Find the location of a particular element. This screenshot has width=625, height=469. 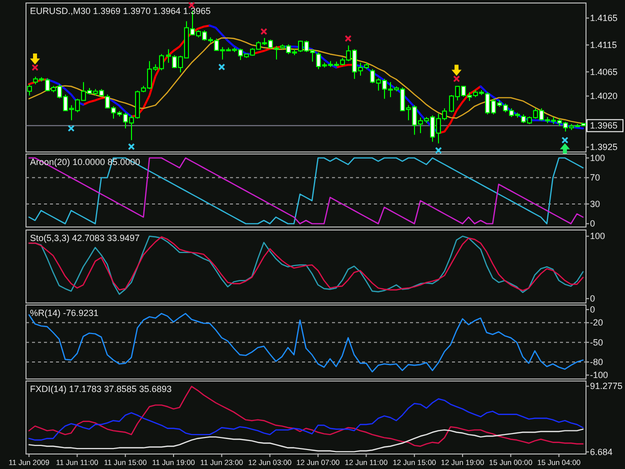

y-tick-label: -50 is located at coordinates (597, 342).